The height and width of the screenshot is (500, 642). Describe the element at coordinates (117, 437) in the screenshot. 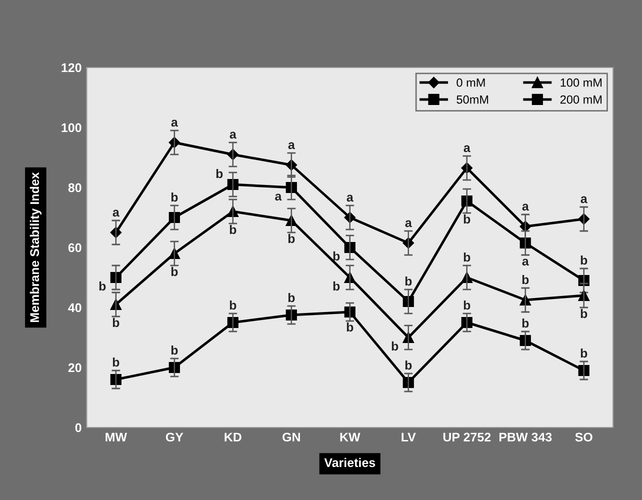

I see `x-tick-label: MW` at that location.